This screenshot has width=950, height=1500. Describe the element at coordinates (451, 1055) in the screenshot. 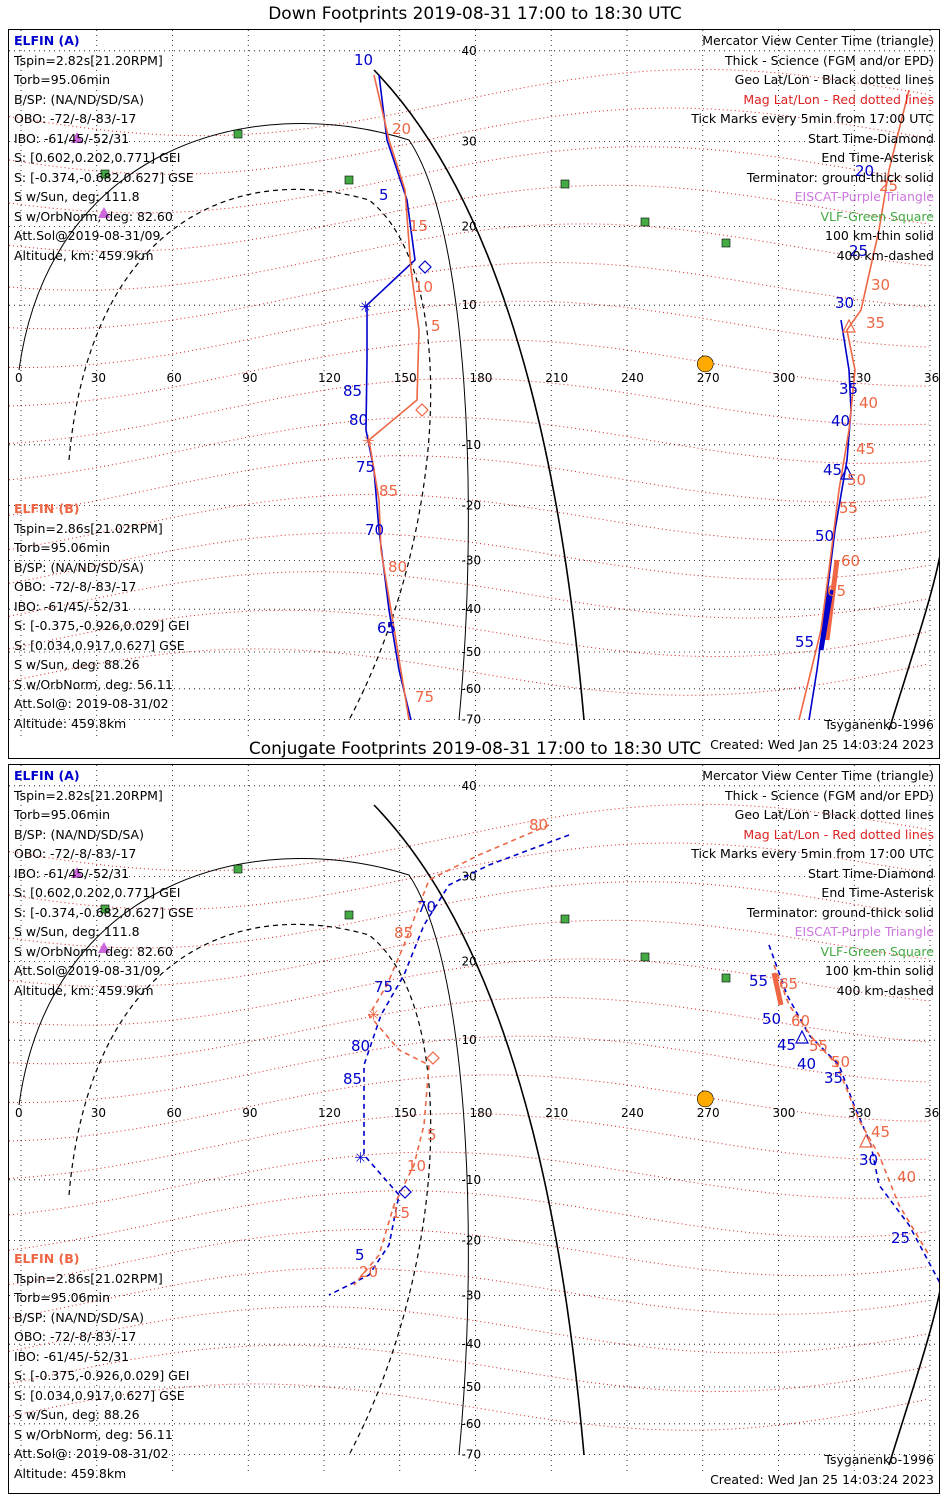

I see `elfin-b-track-conjugate` at that location.